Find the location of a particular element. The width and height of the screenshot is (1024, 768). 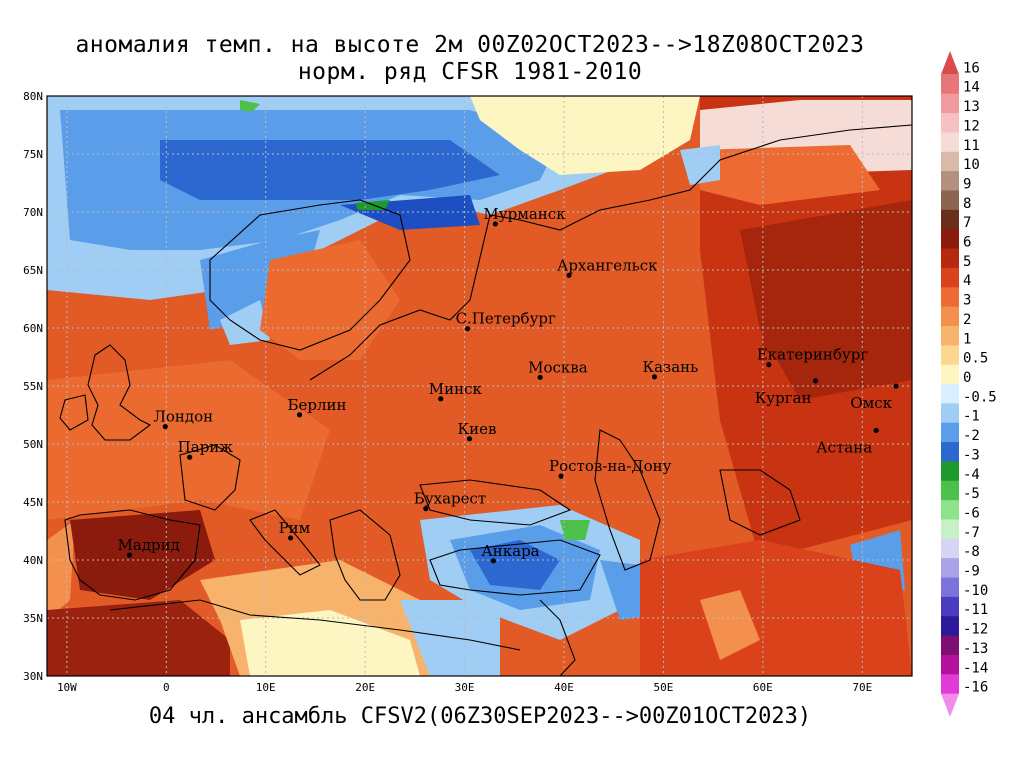

colorbar-level-label: 4 is located at coordinates (967, 281).